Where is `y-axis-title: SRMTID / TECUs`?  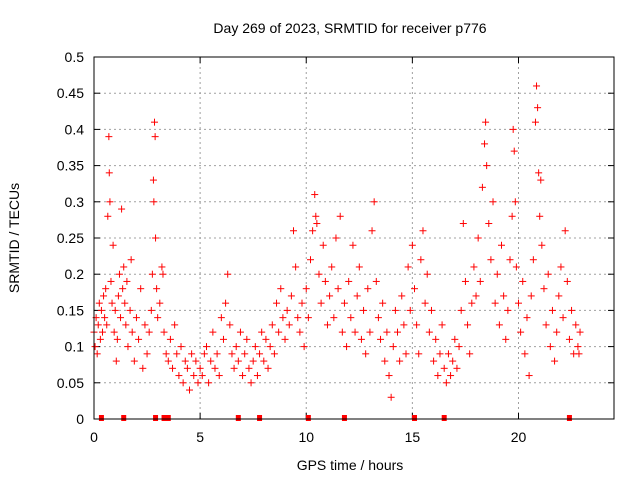
y-axis-title: SRMTID / TECUs is located at coordinates (14, 238).